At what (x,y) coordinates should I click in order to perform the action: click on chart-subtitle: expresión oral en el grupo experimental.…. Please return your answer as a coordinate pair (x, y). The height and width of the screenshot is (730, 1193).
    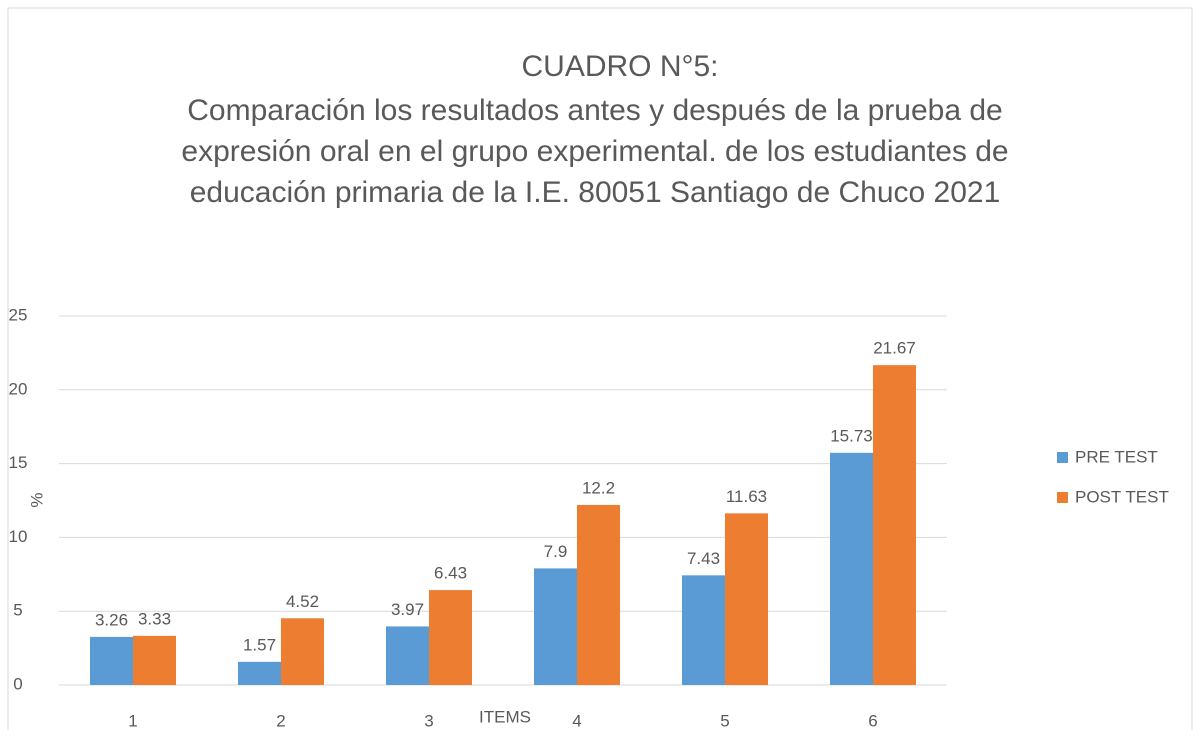
    Looking at the image, I should click on (594, 151).